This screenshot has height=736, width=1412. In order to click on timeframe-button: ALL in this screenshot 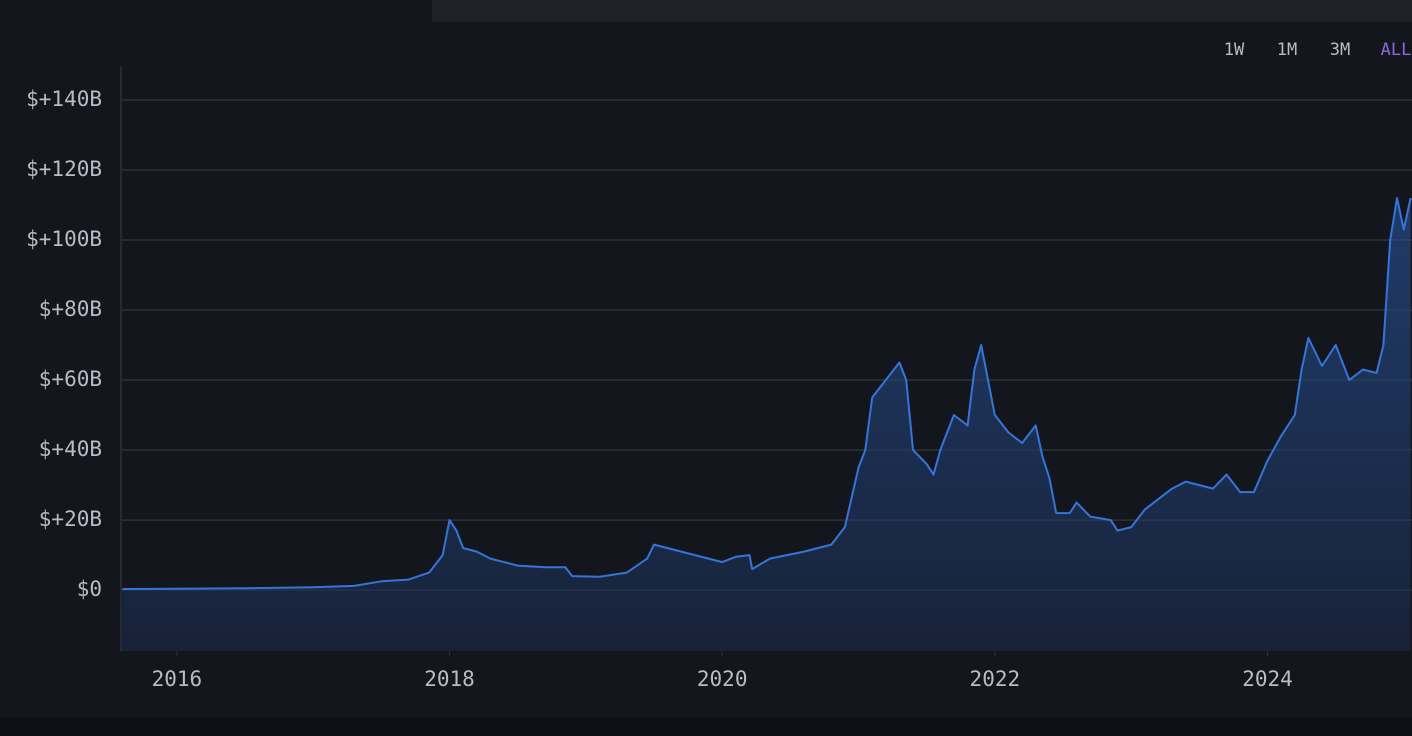, I will do `click(1396, 50)`.